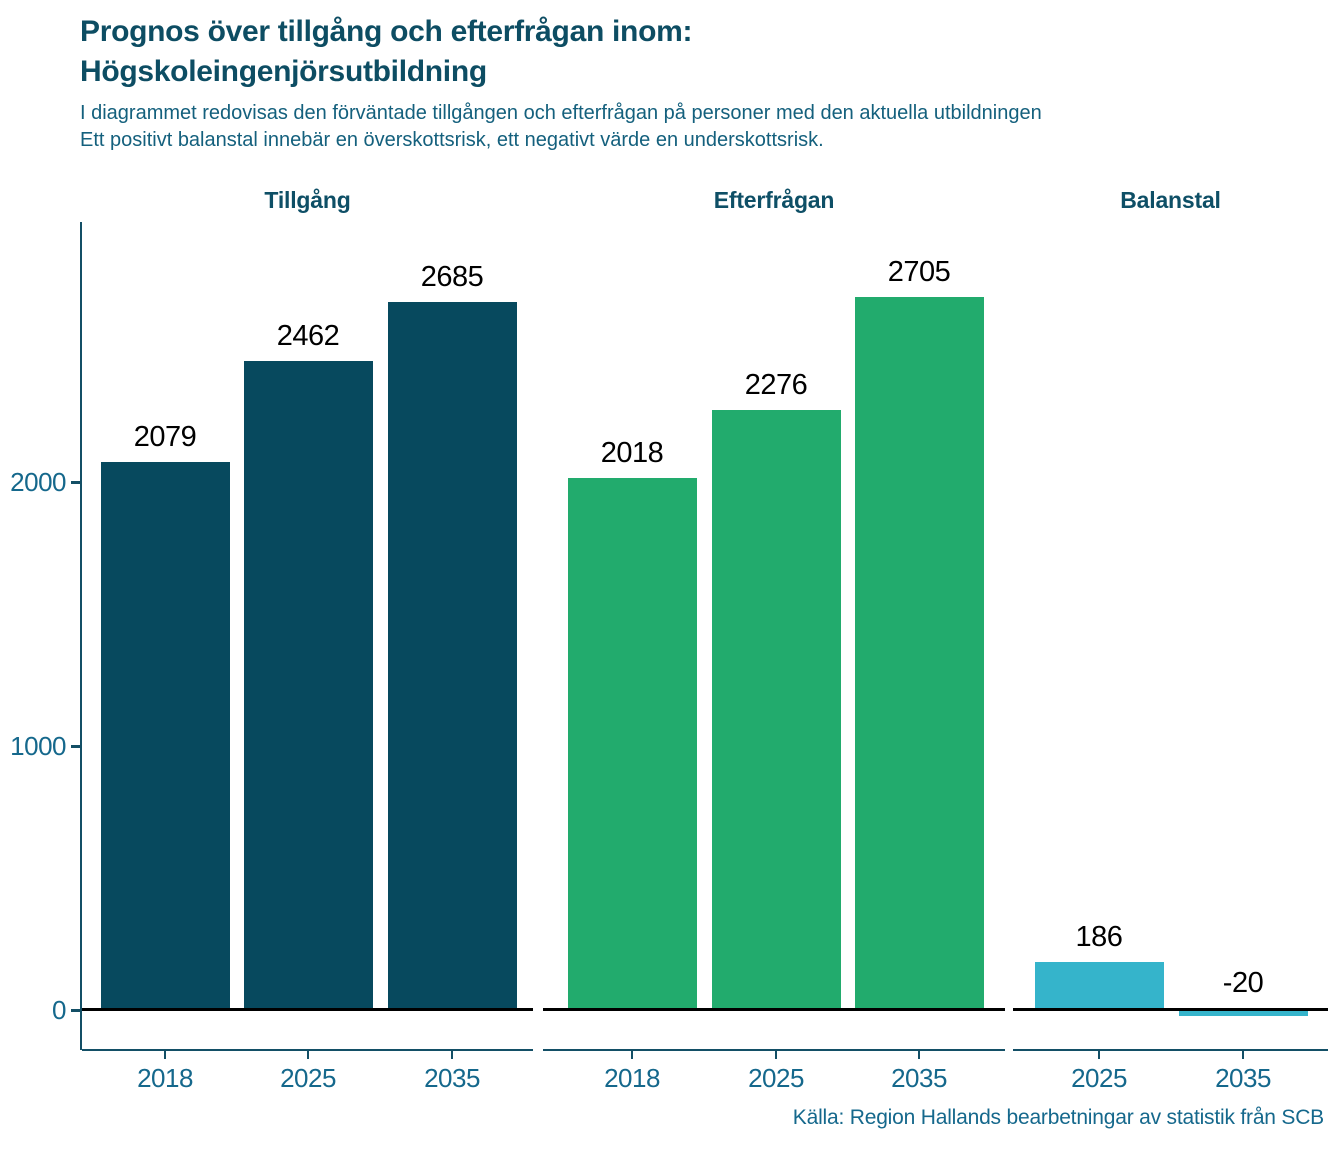 This screenshot has height=1152, width=1344. Describe the element at coordinates (307, 200) in the screenshot. I see `panel-title-tillgang: Tillgång` at that location.